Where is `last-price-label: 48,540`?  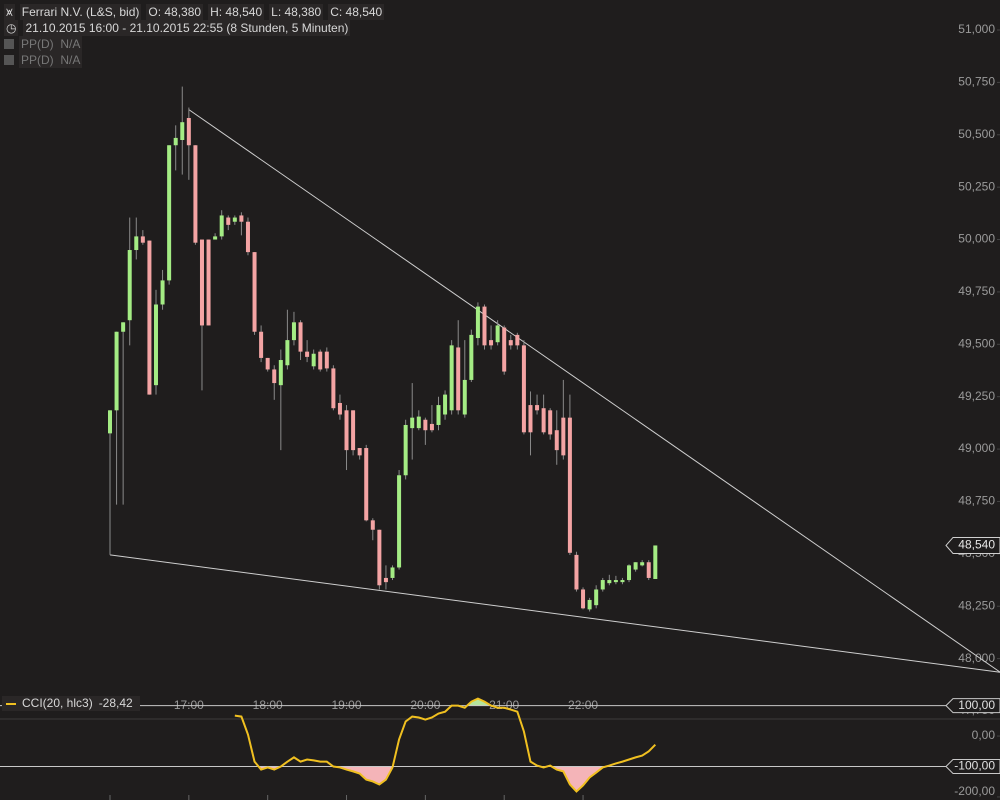
last-price-label: 48,540 is located at coordinates (976, 545).